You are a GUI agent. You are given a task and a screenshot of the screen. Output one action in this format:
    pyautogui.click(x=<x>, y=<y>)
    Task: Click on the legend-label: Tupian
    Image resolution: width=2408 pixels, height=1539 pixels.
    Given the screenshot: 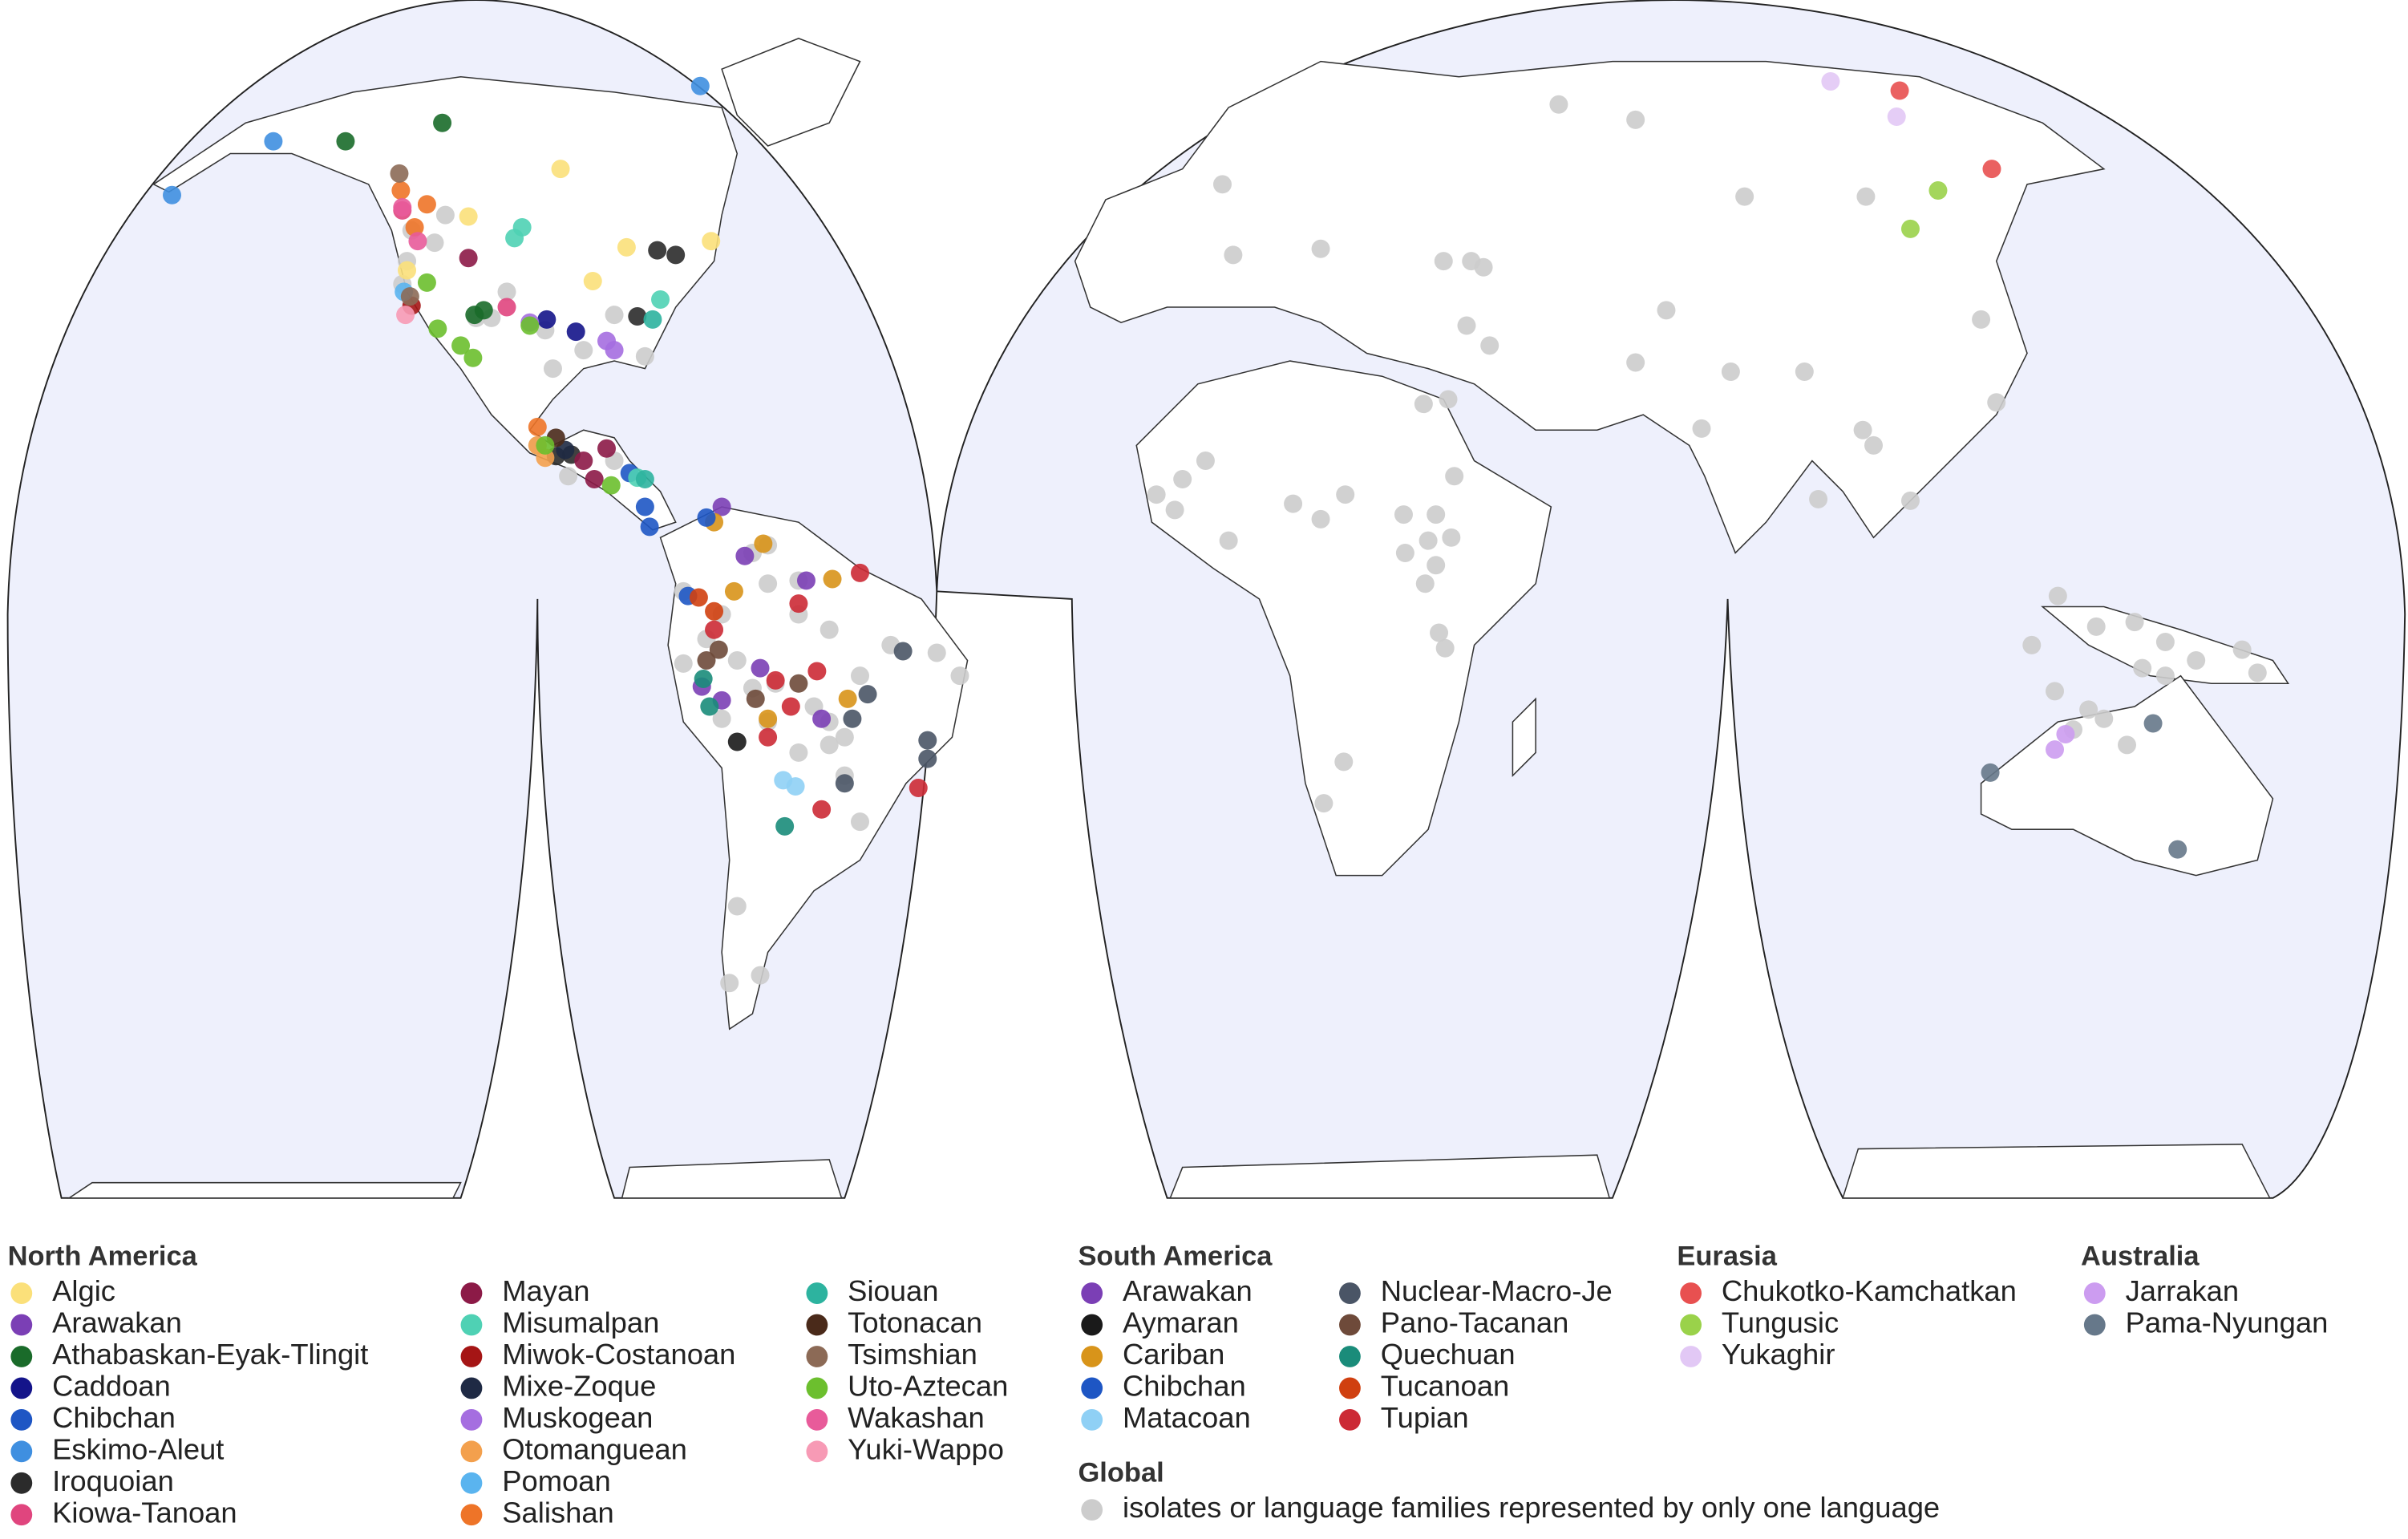 What is the action you would take?
    pyautogui.click(x=1425, y=1417)
    